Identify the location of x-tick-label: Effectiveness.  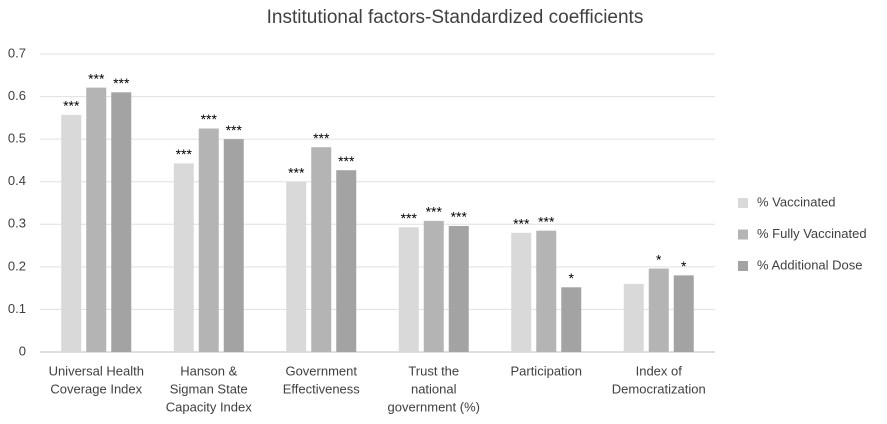
(322, 388).